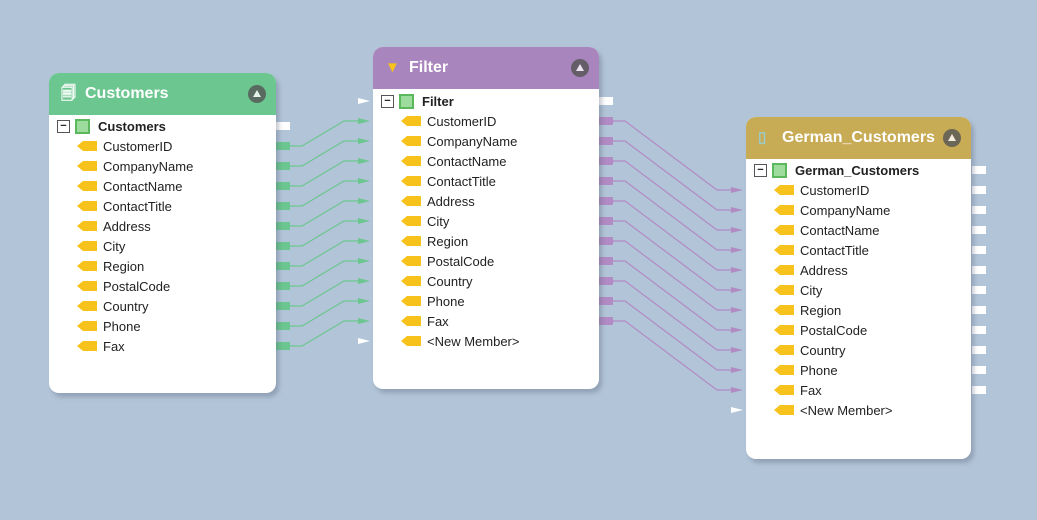  What do you see at coordinates (858, 138) in the screenshot?
I see `german-customers-header: ▯ German_Customers` at bounding box center [858, 138].